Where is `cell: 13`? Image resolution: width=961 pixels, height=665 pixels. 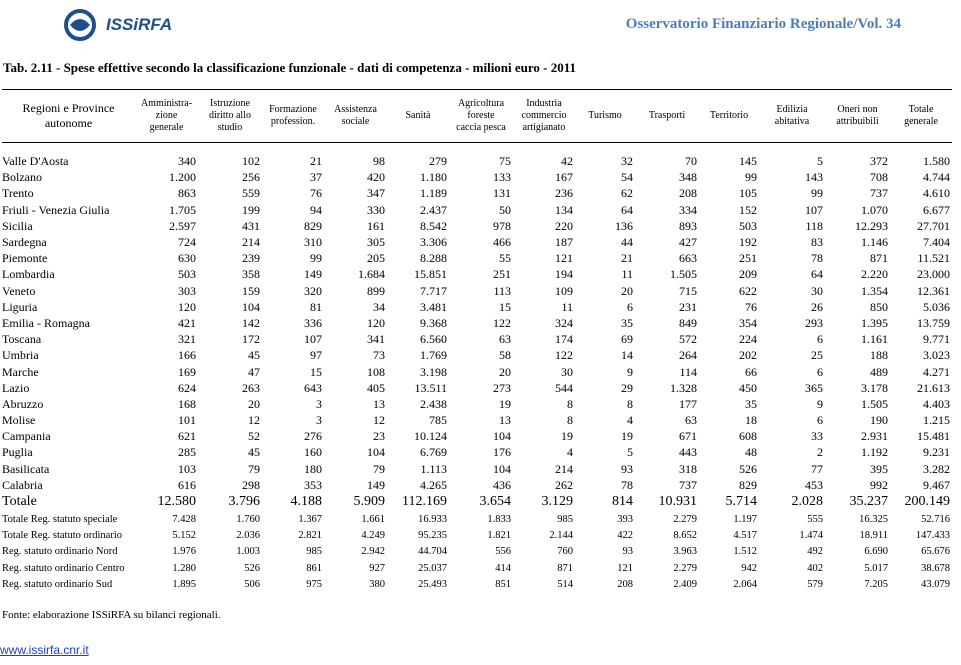
cell: 13 is located at coordinates (379, 403).